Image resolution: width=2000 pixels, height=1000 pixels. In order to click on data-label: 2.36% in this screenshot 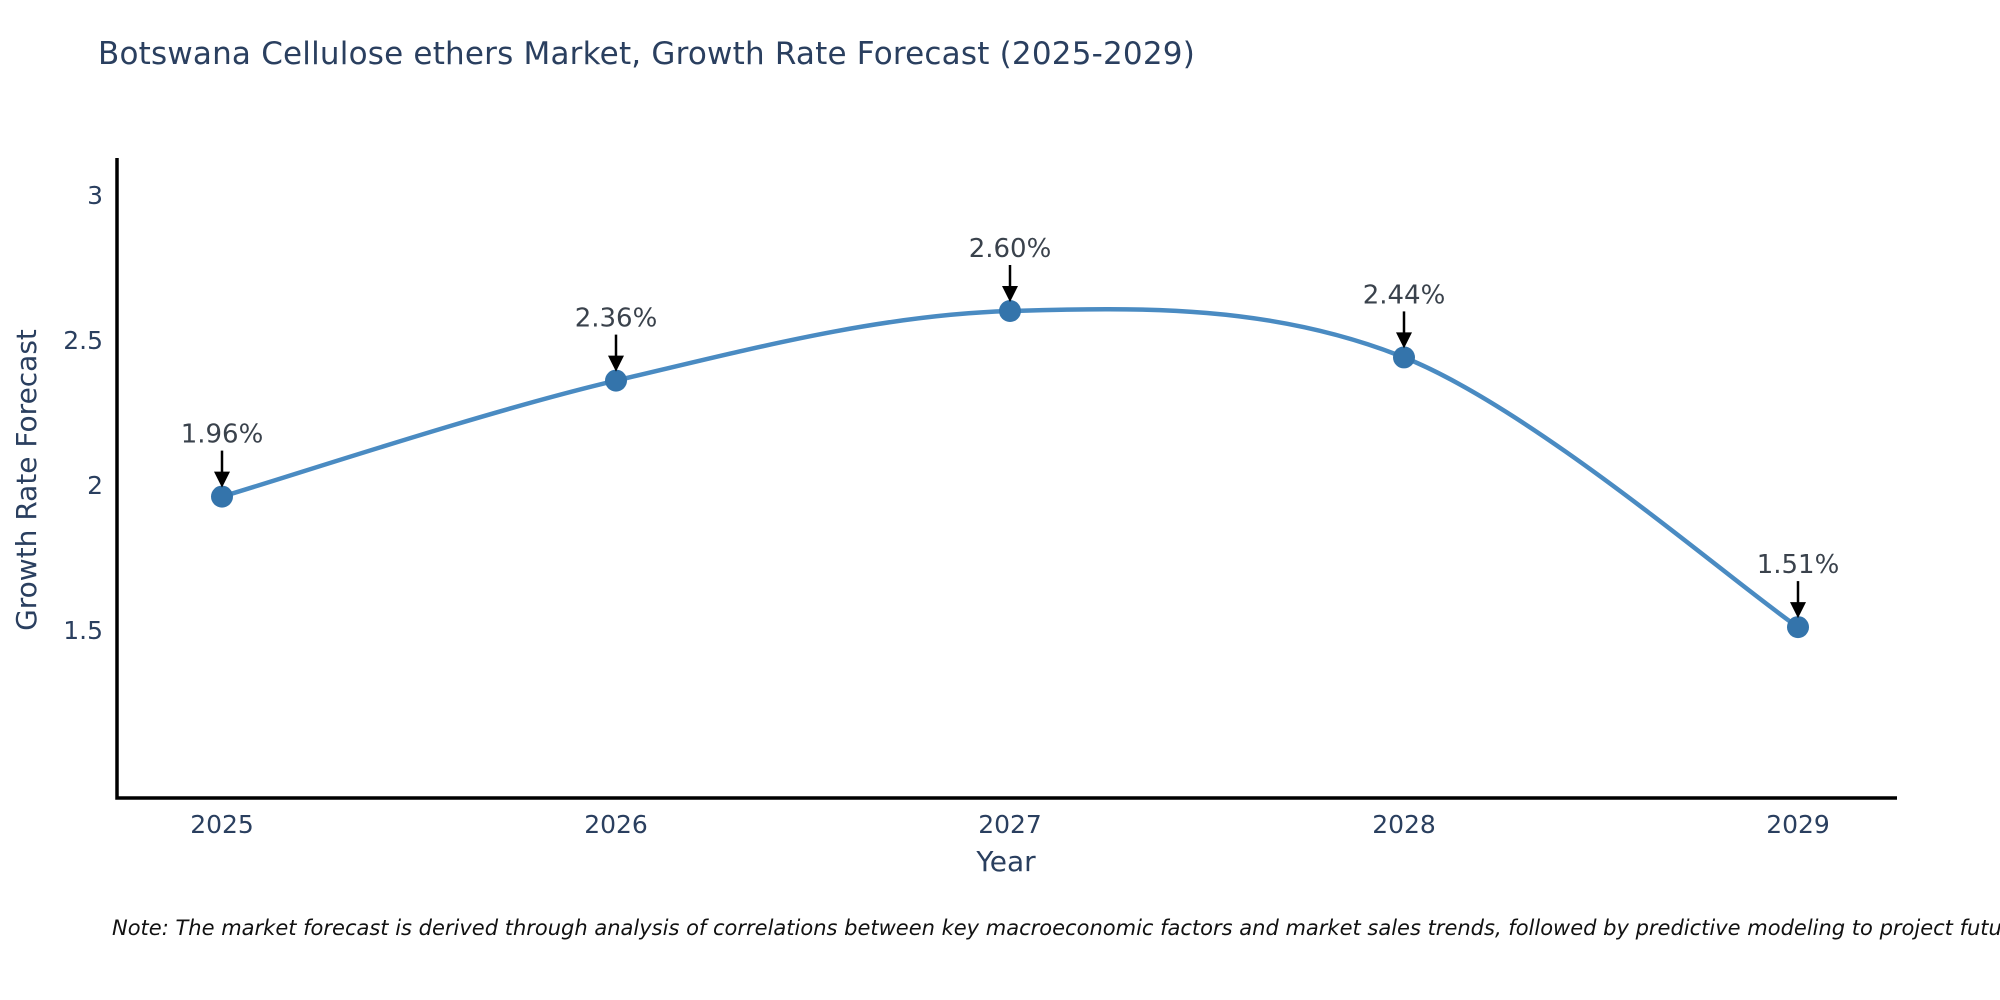, I will do `click(616, 319)`.